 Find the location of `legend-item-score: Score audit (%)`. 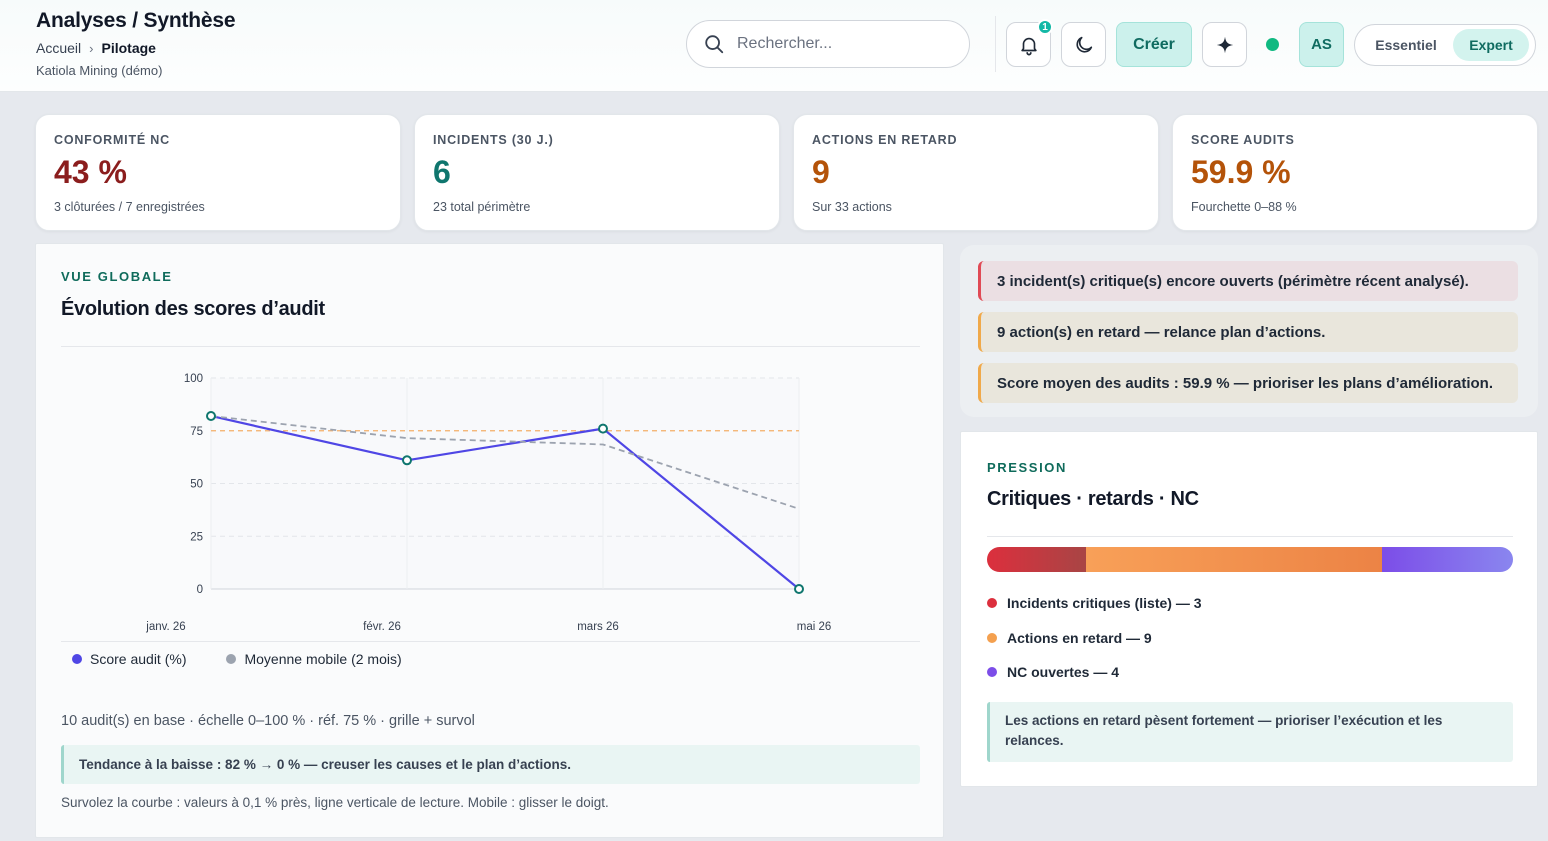

legend-item-score: Score audit (%) is located at coordinates (129, 659).